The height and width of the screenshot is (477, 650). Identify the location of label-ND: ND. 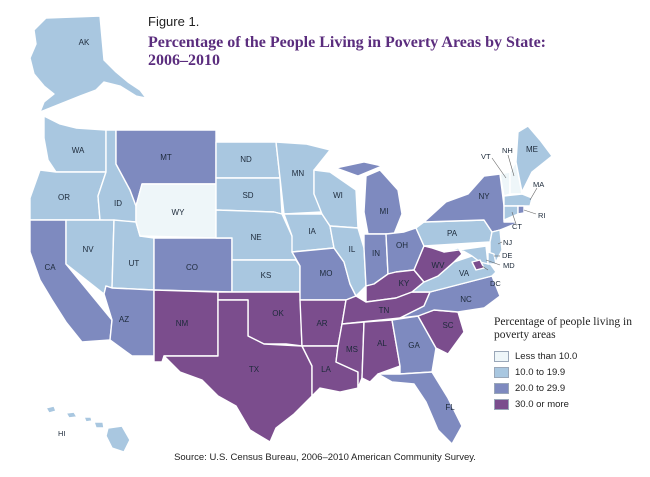
(246, 159).